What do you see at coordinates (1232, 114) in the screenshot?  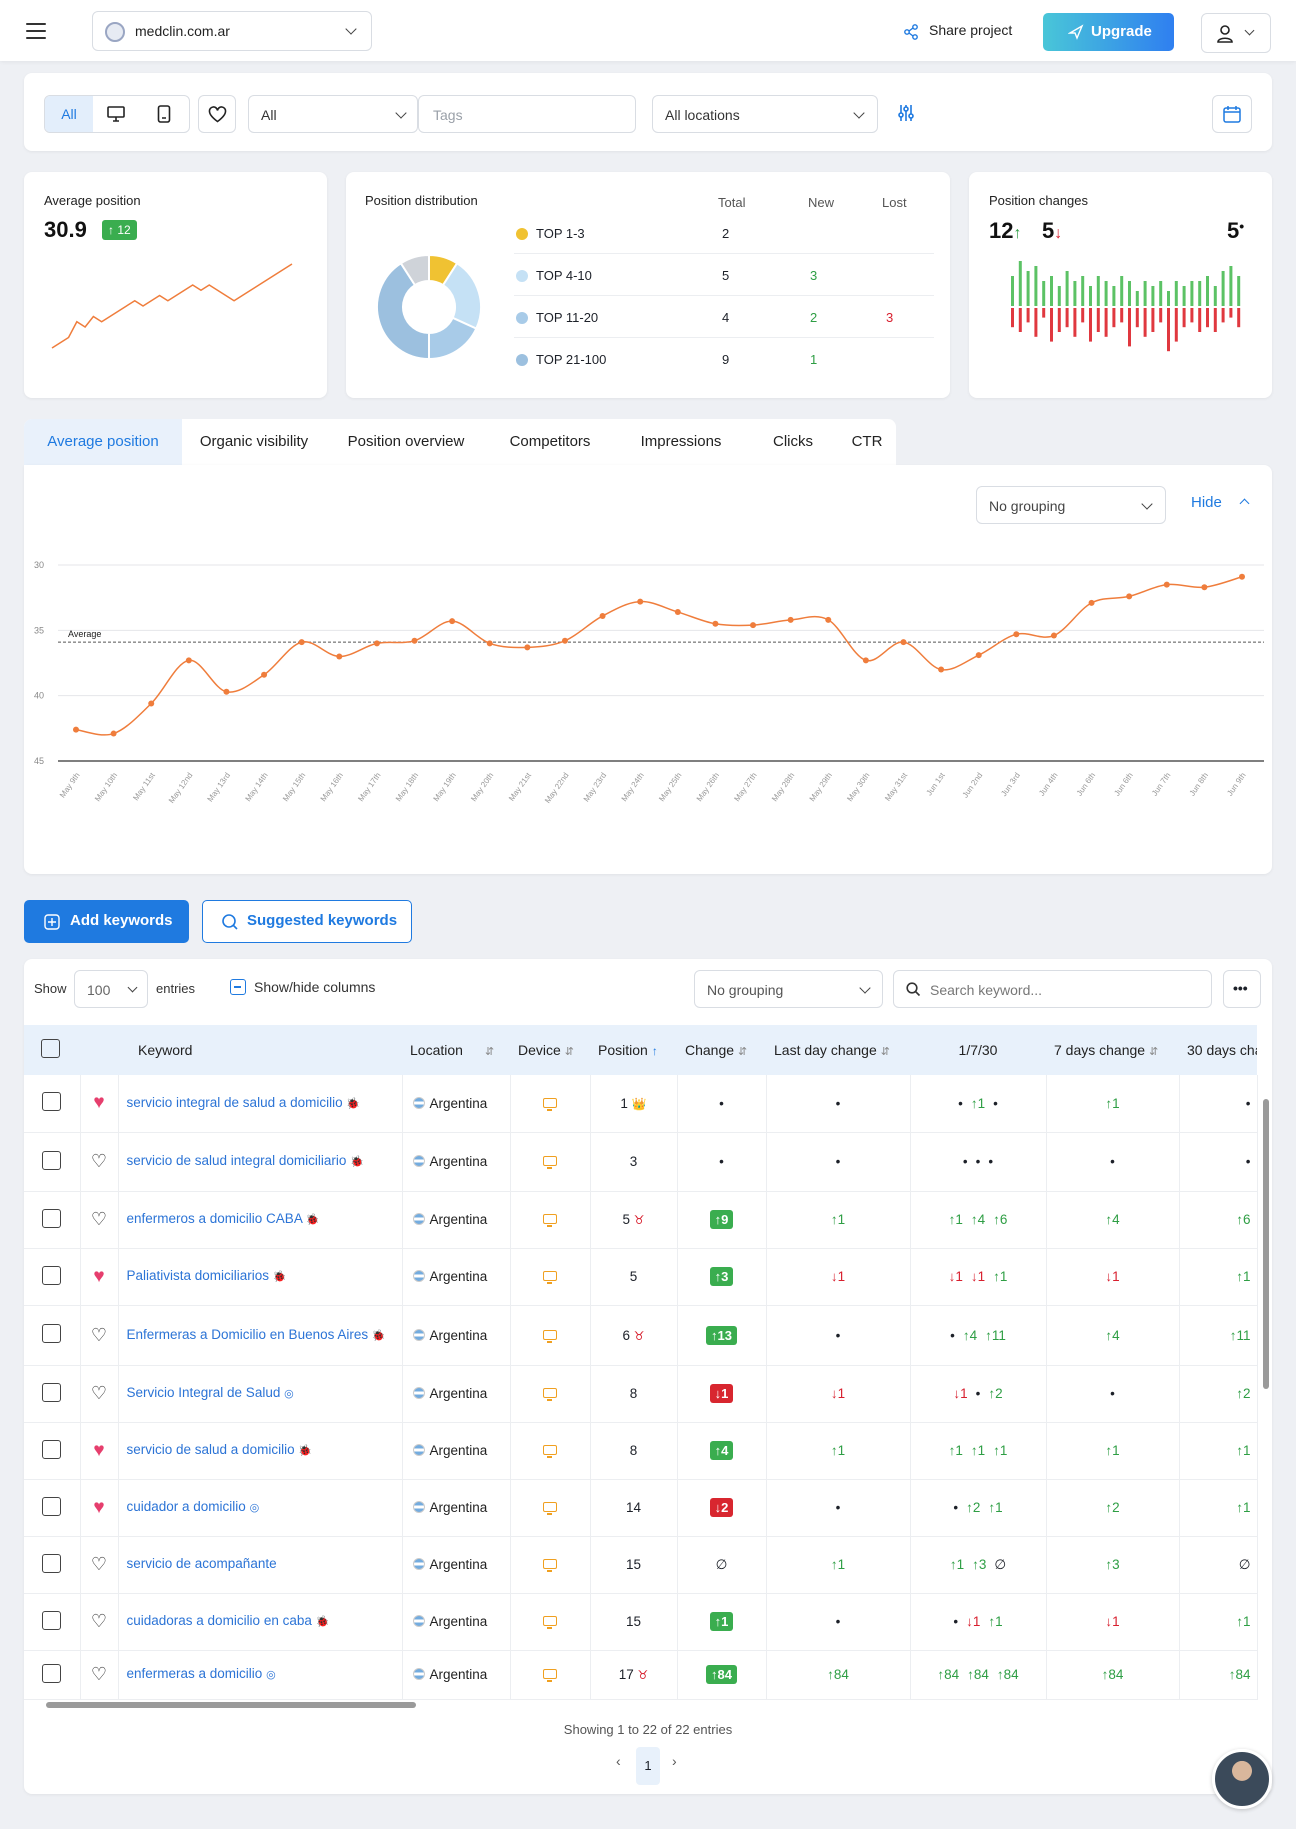 I see `calendar-button` at bounding box center [1232, 114].